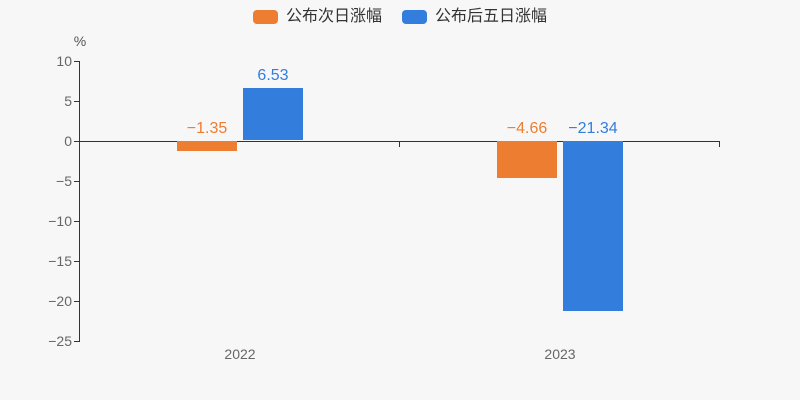 The image size is (800, 400). Describe the element at coordinates (240, 354) in the screenshot. I see `category-label: 2022` at that location.